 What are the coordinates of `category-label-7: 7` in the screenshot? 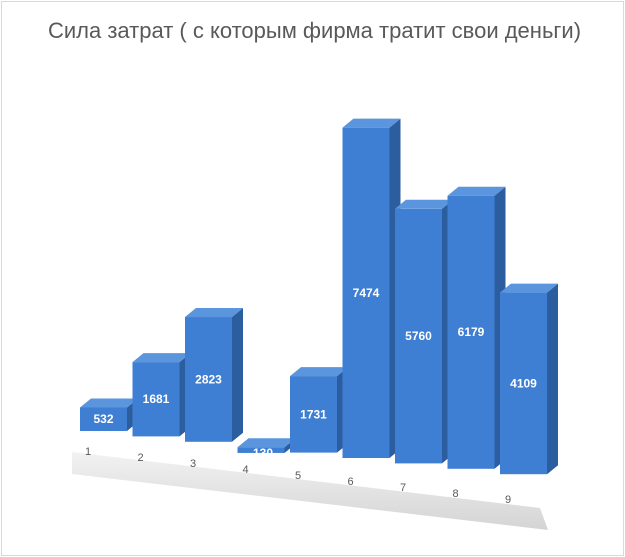 It's located at (403, 488).